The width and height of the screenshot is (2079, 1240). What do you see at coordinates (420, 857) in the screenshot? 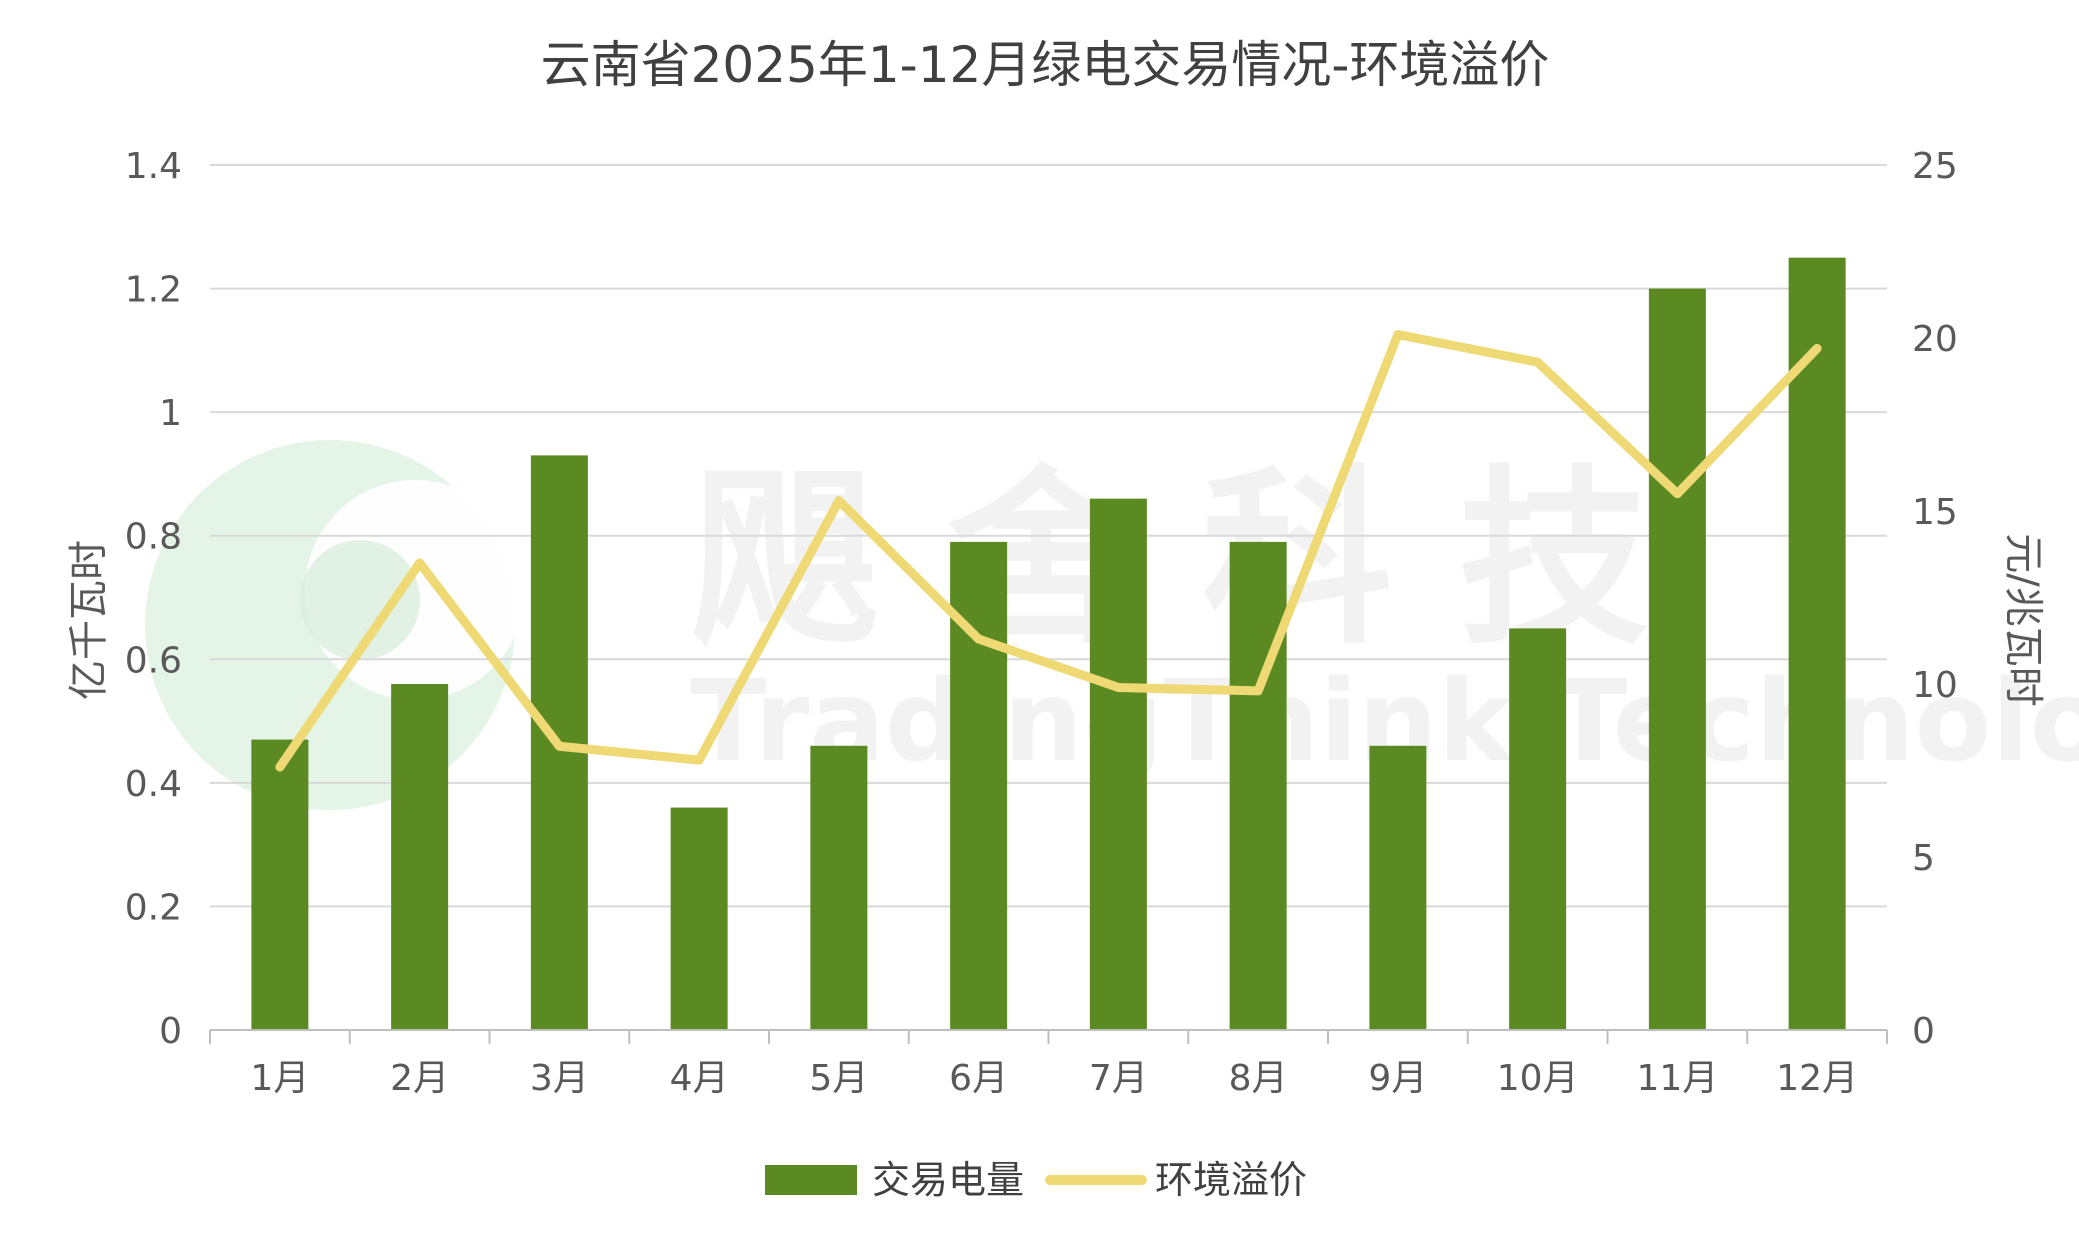
I see `bar-2月` at bounding box center [420, 857].